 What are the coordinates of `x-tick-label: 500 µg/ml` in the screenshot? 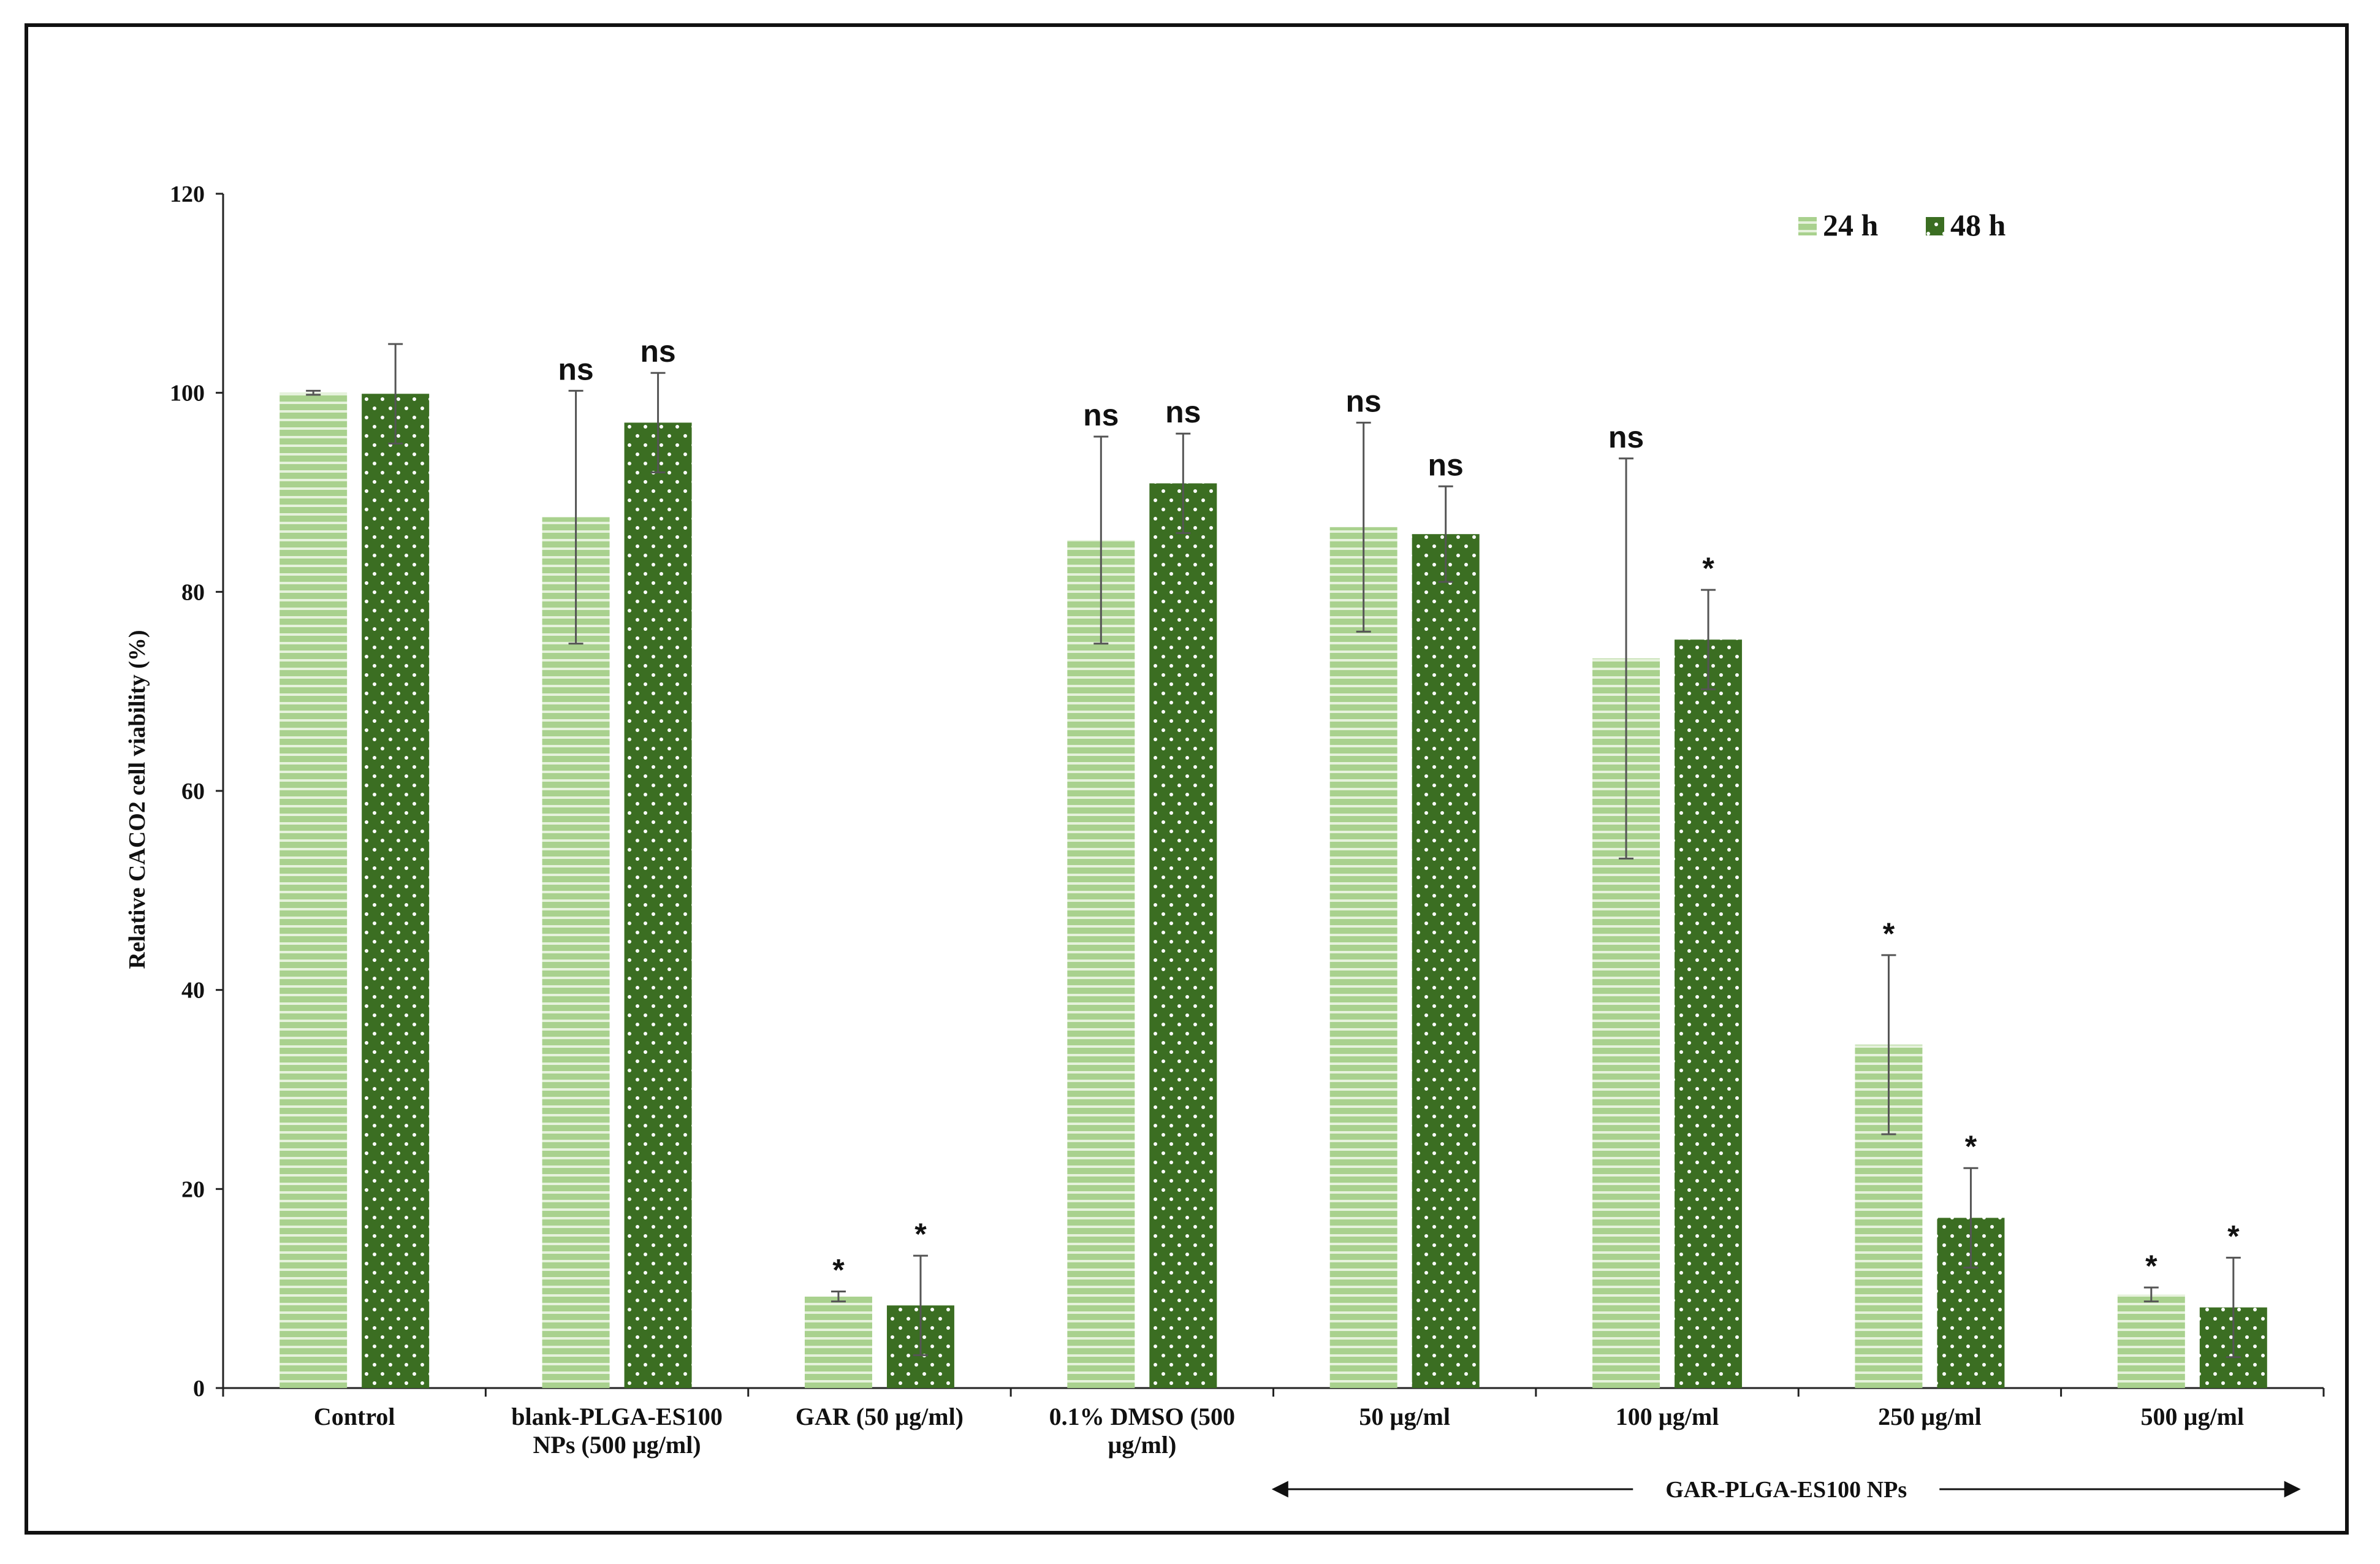 It's located at (2193, 1416).